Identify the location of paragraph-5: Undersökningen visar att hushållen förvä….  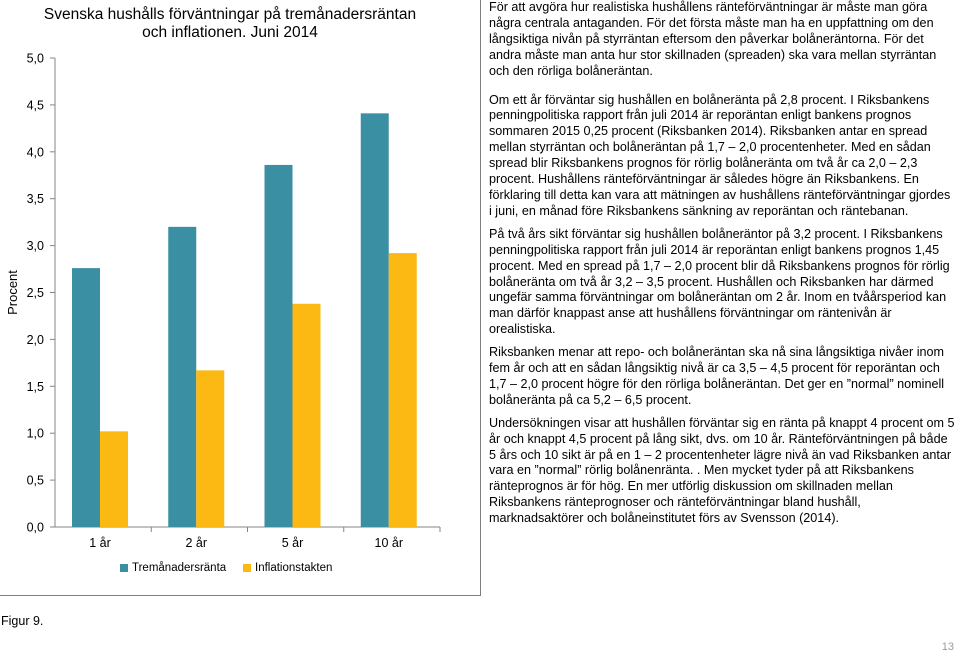
(722, 470).